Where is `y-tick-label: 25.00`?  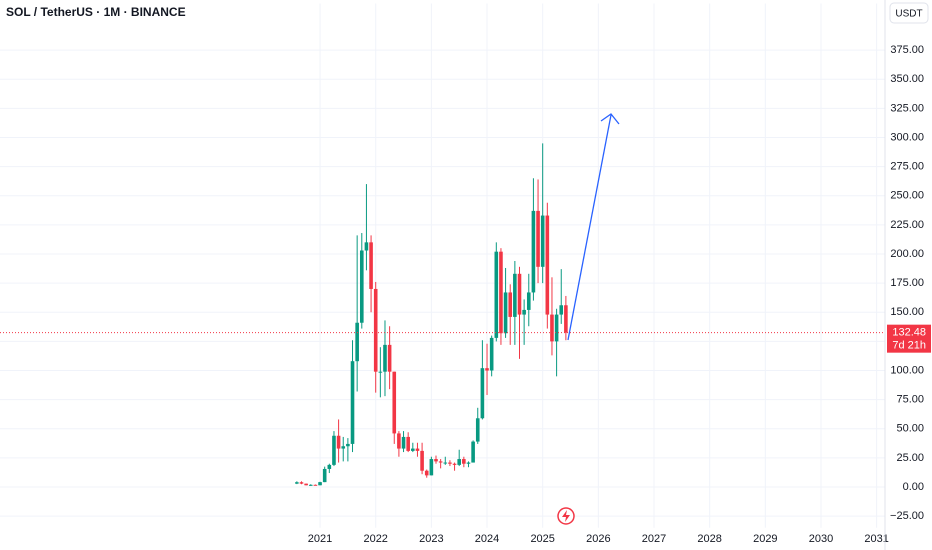
y-tick-label: 25.00 is located at coordinates (910, 458).